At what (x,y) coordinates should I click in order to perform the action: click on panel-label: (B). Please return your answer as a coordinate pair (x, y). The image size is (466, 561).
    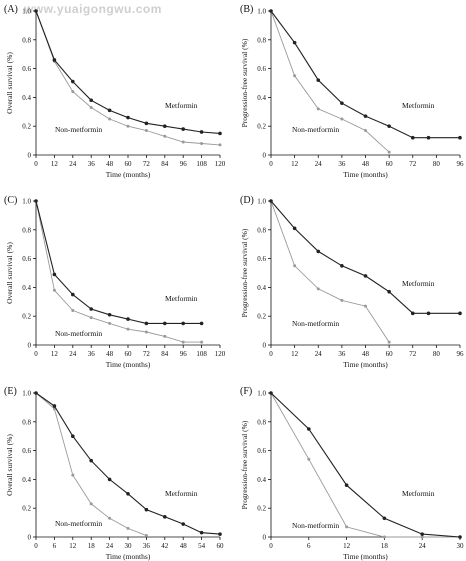
    Looking at the image, I should click on (246, 9).